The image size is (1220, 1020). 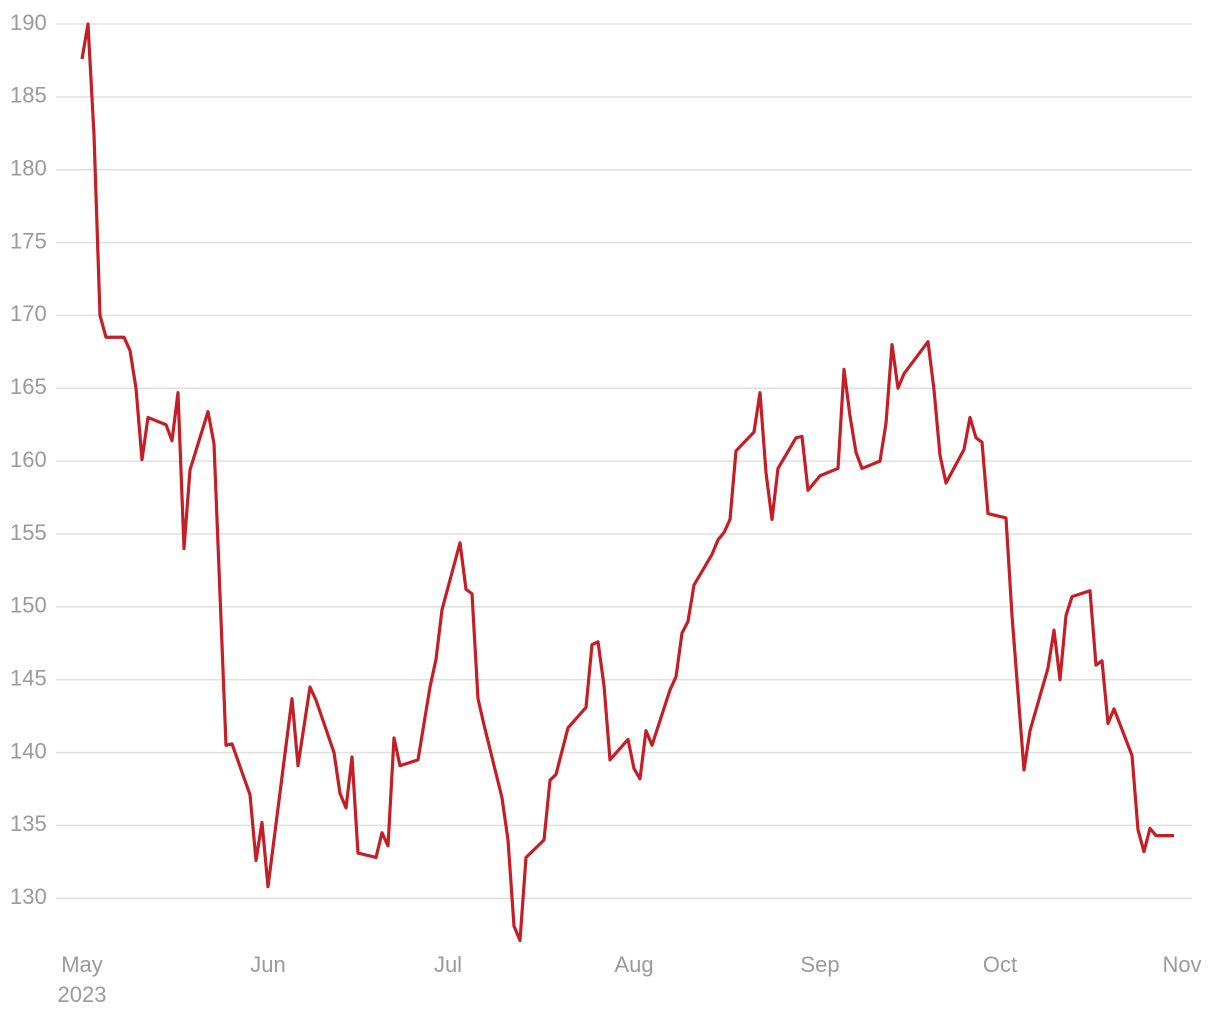 I want to click on y-tick-label: 165, so click(x=28, y=386).